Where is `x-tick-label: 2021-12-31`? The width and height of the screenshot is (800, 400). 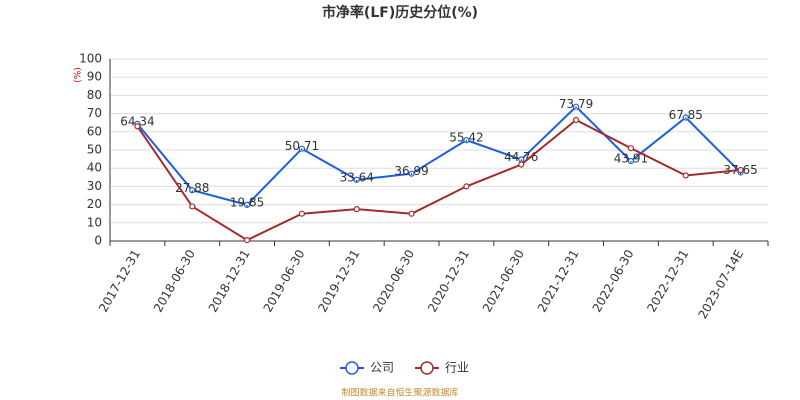 x-tick-label: 2021-12-31 is located at coordinates (558, 280).